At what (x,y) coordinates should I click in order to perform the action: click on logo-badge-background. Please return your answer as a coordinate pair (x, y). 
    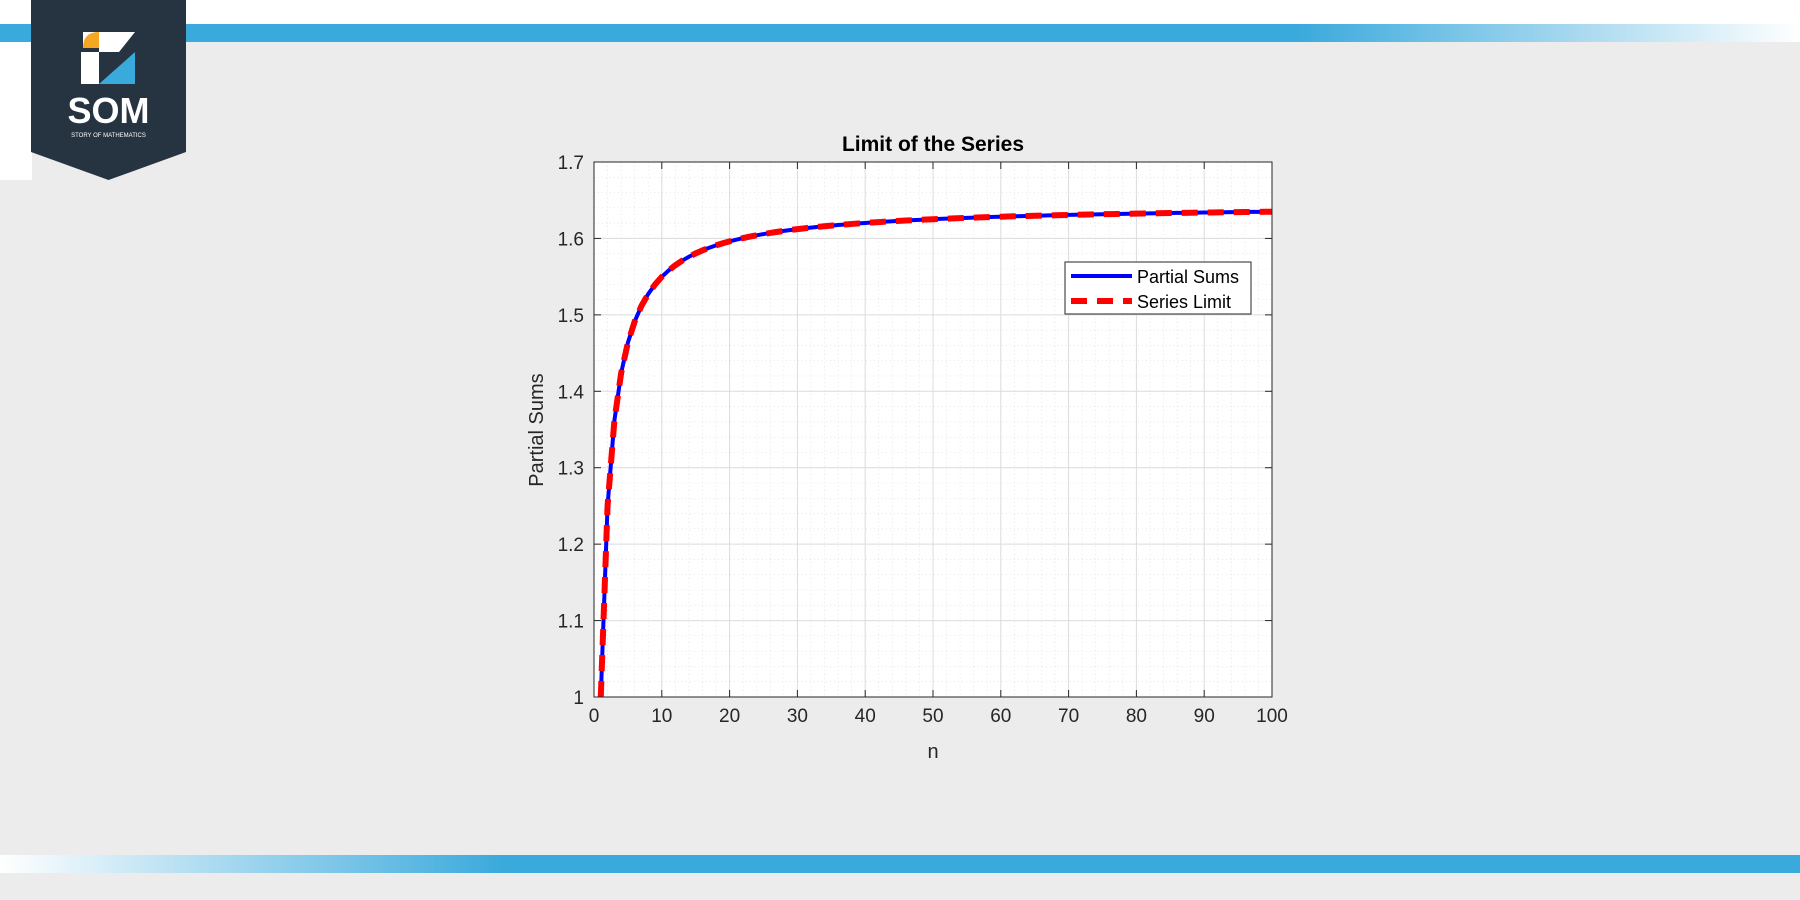
    Looking at the image, I should click on (108, 90).